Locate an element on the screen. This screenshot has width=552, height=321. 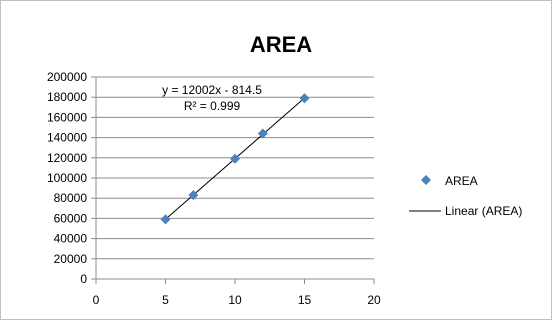
y-tick-label: 160000 is located at coordinates (67, 117).